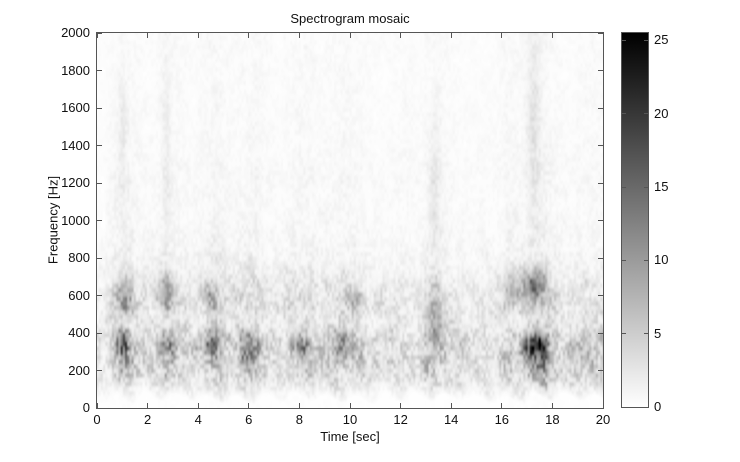 The width and height of the screenshot is (740, 462). Describe the element at coordinates (661, 40) in the screenshot. I see `colorbar-tick-label: 25` at that location.